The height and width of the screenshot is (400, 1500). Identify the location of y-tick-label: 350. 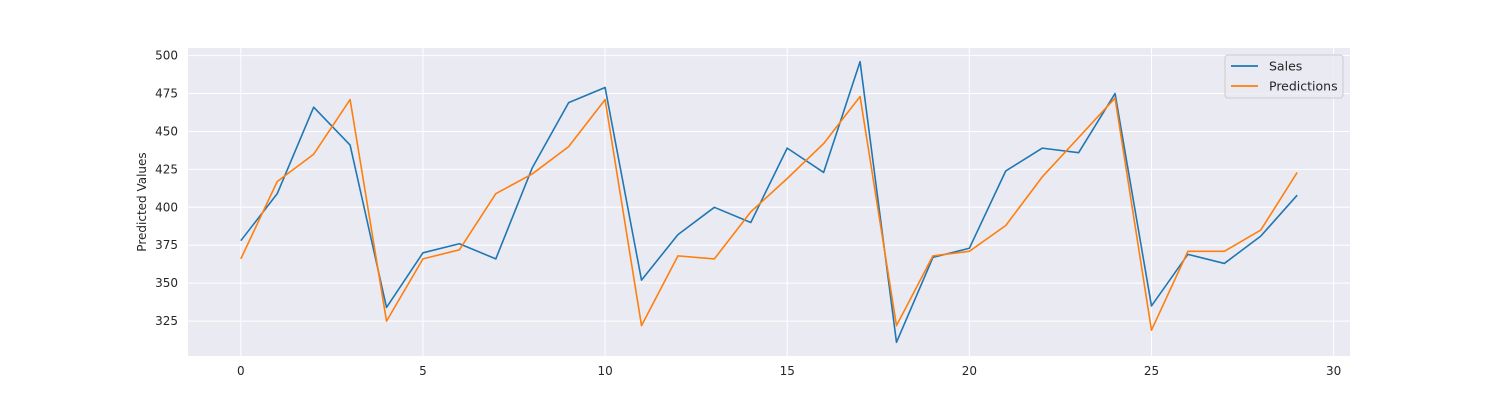
(166, 283).